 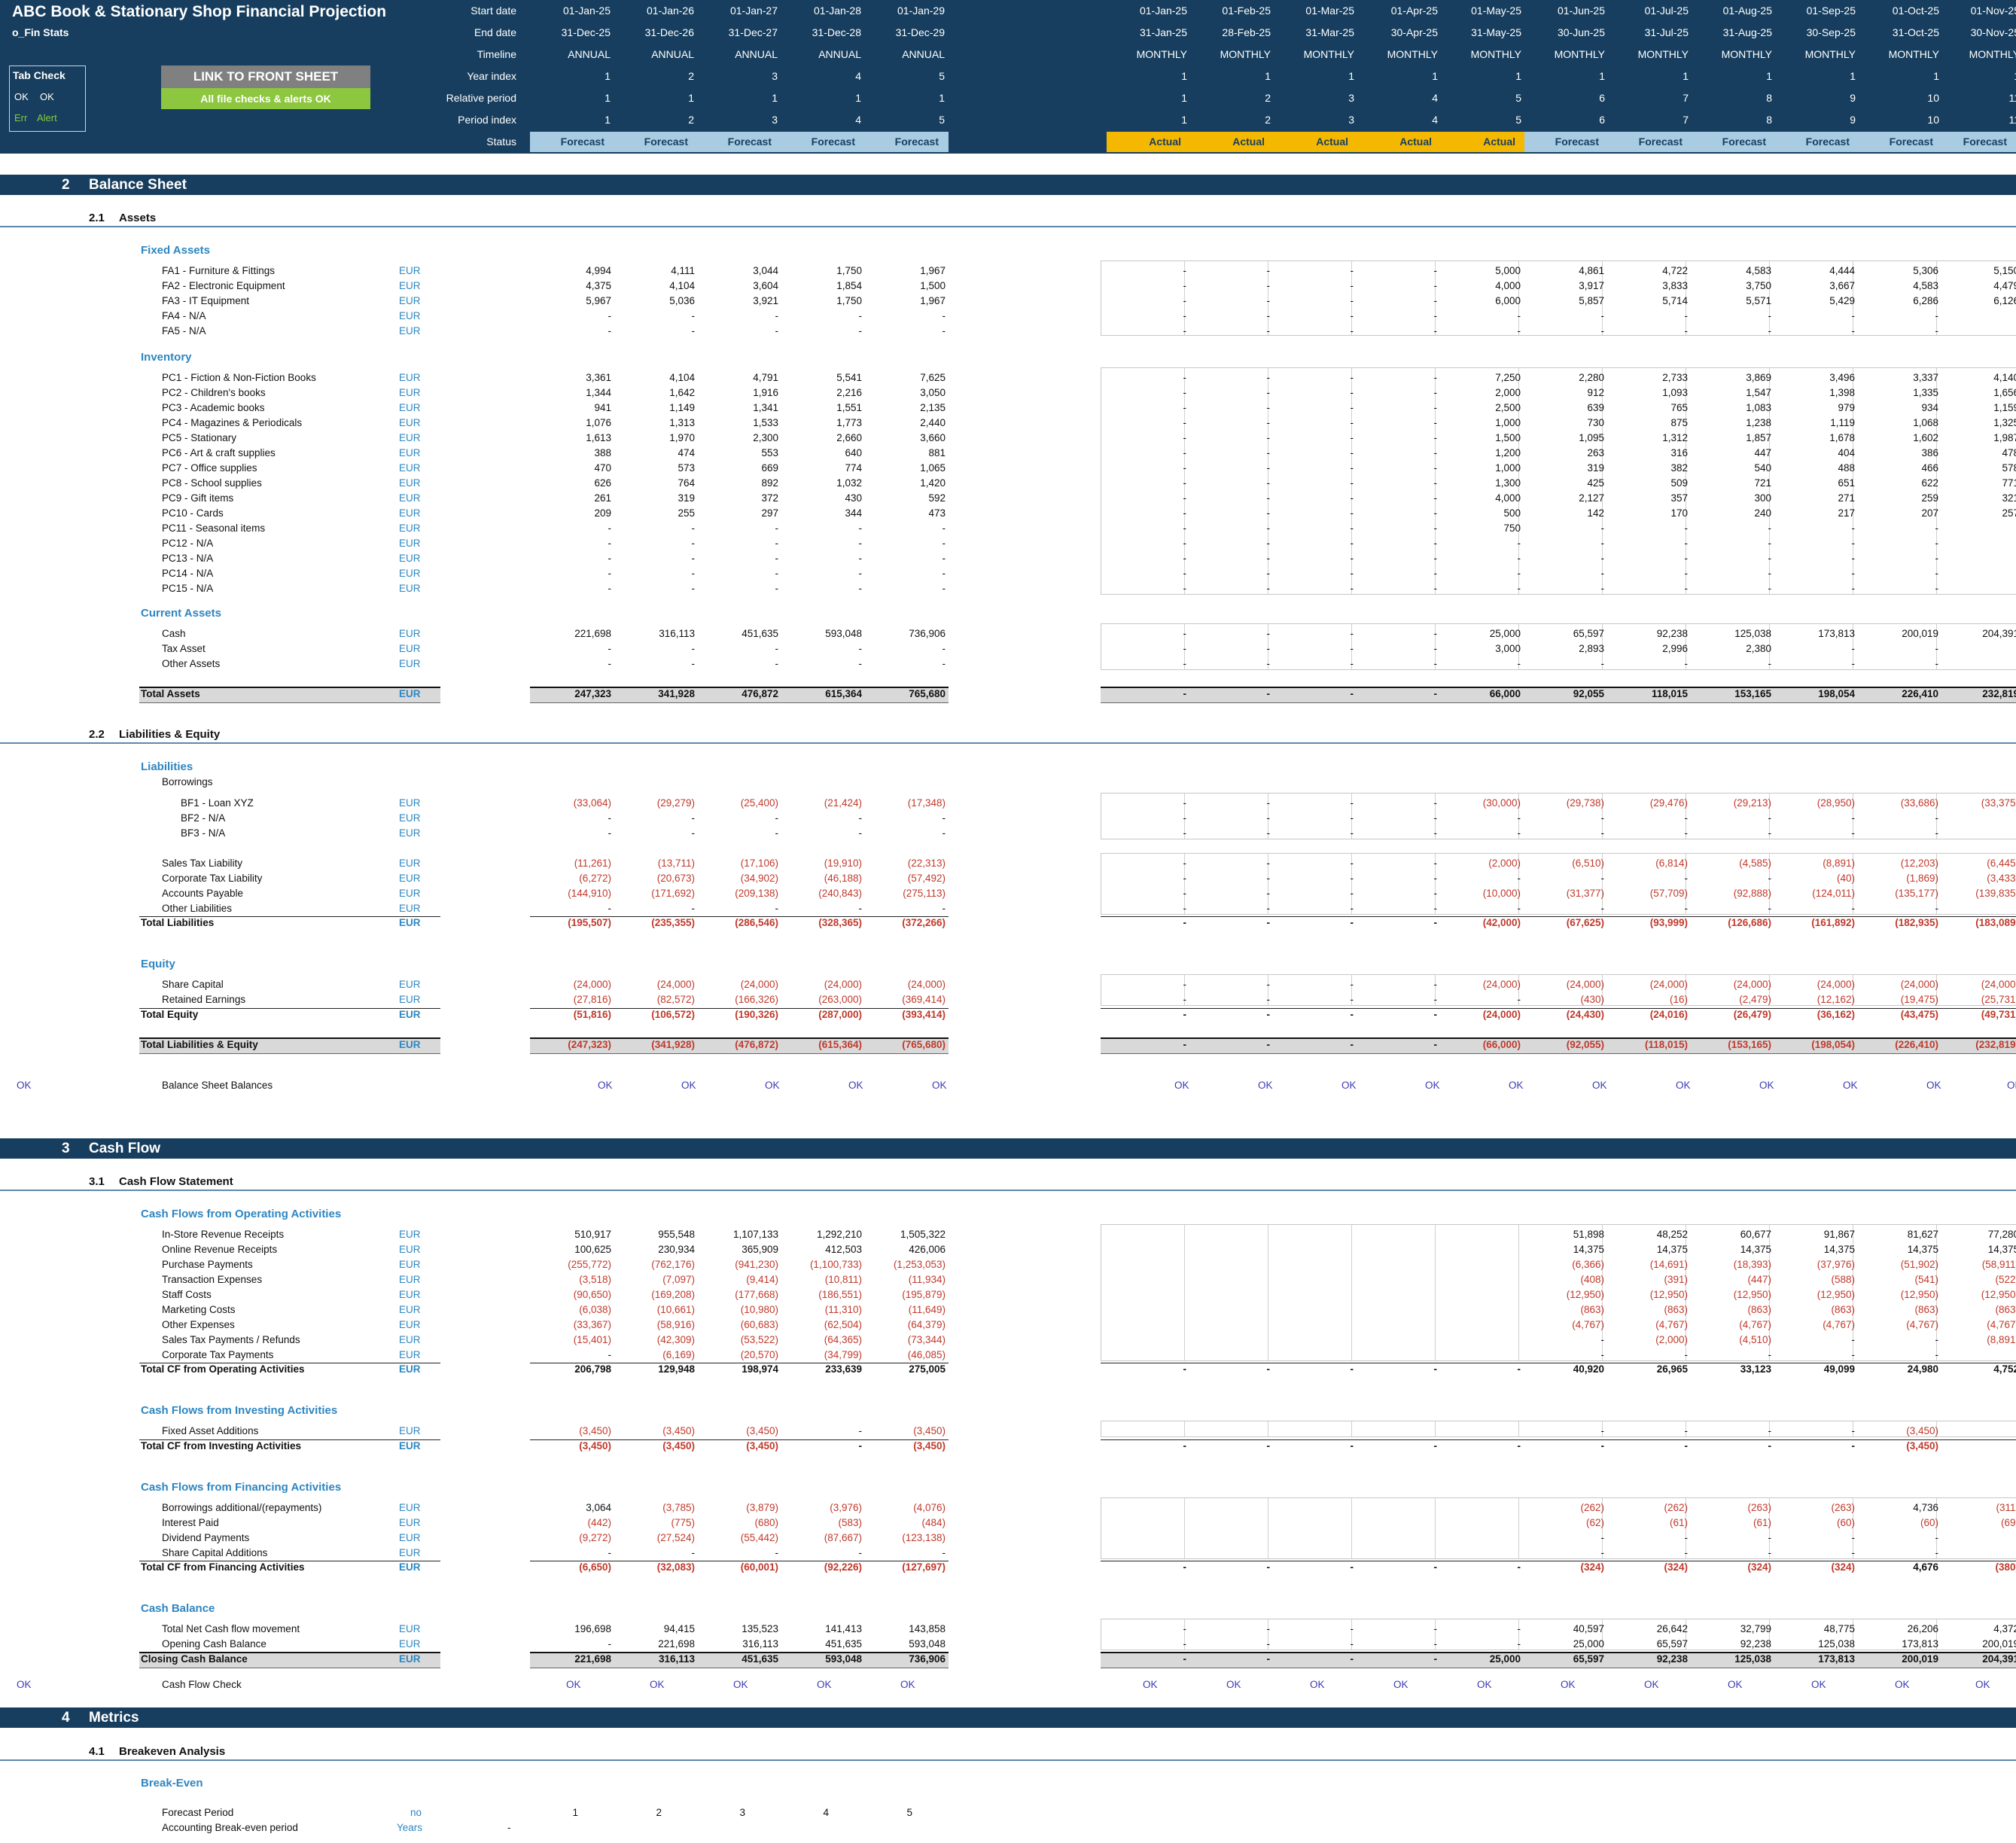 What do you see at coordinates (595, 1309) in the screenshot?
I see `annual-value: (6,038)` at bounding box center [595, 1309].